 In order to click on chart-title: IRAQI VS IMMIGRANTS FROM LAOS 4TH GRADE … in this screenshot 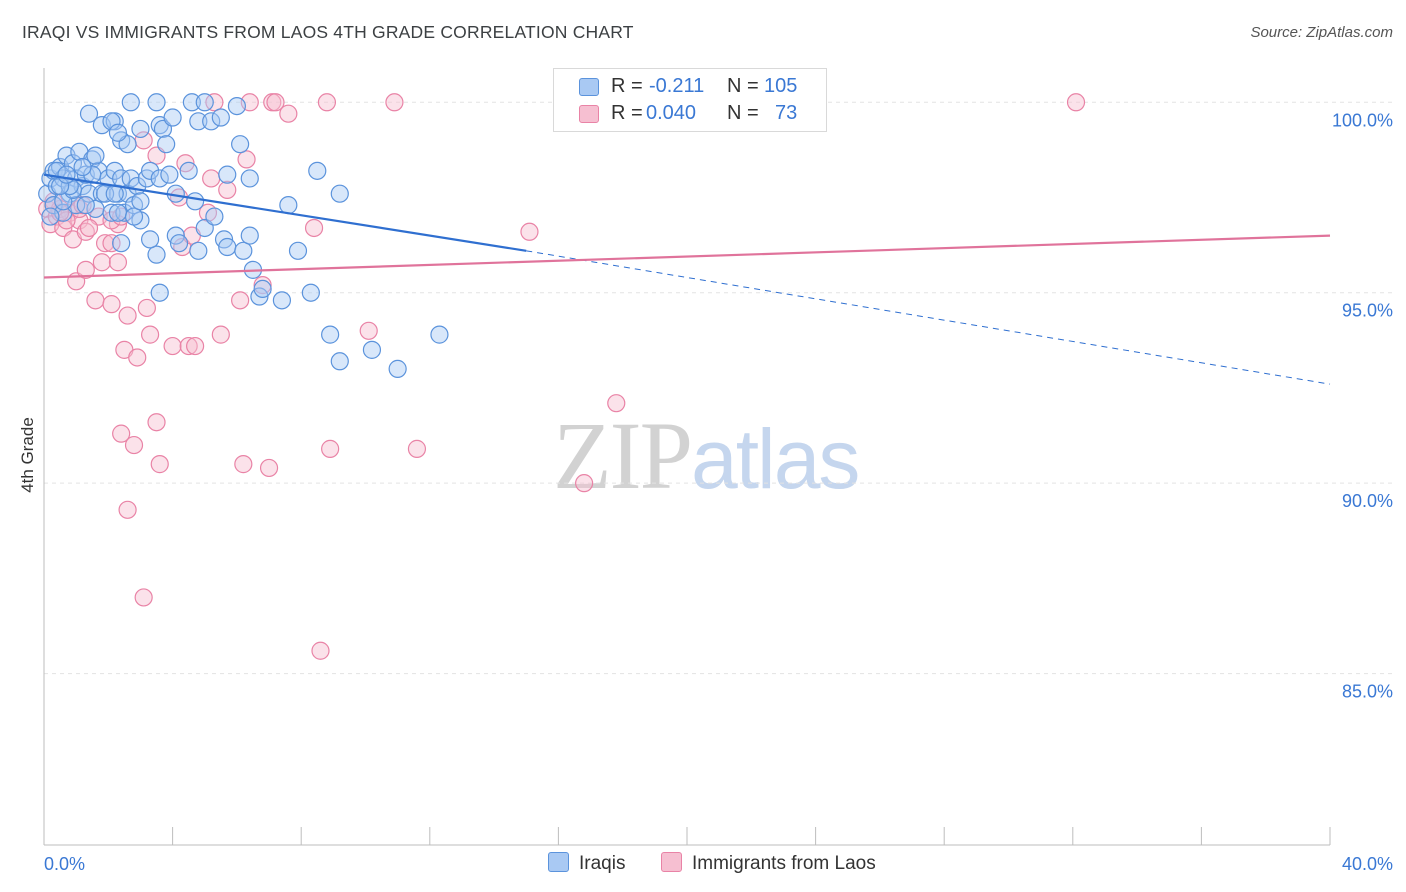, I will do `click(328, 32)`.